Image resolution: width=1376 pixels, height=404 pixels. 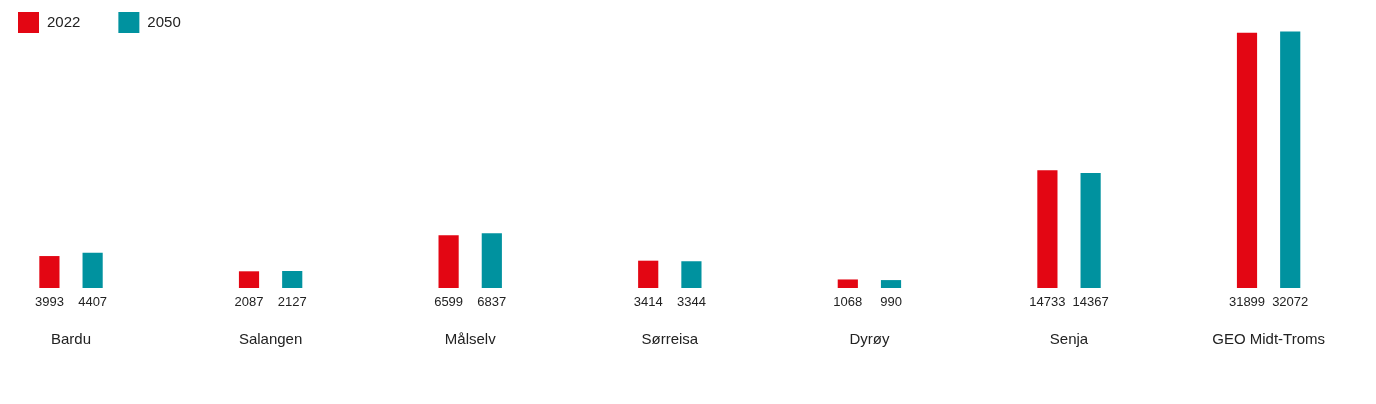 I want to click on data-label: 6837, so click(x=492, y=302).